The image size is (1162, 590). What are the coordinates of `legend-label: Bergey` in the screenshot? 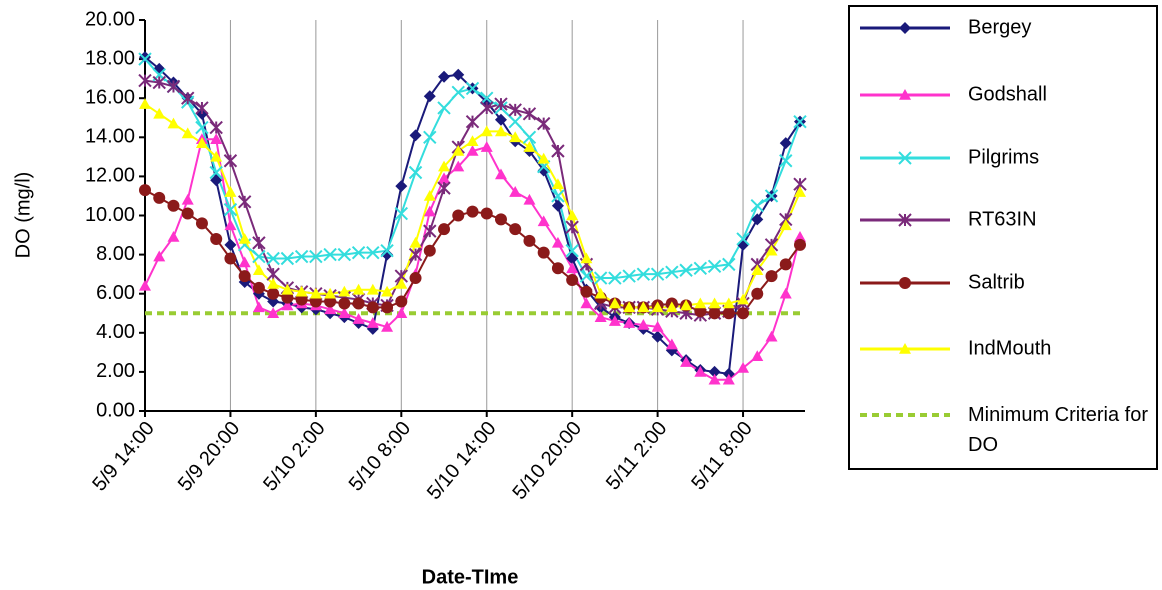 It's located at (999, 27).